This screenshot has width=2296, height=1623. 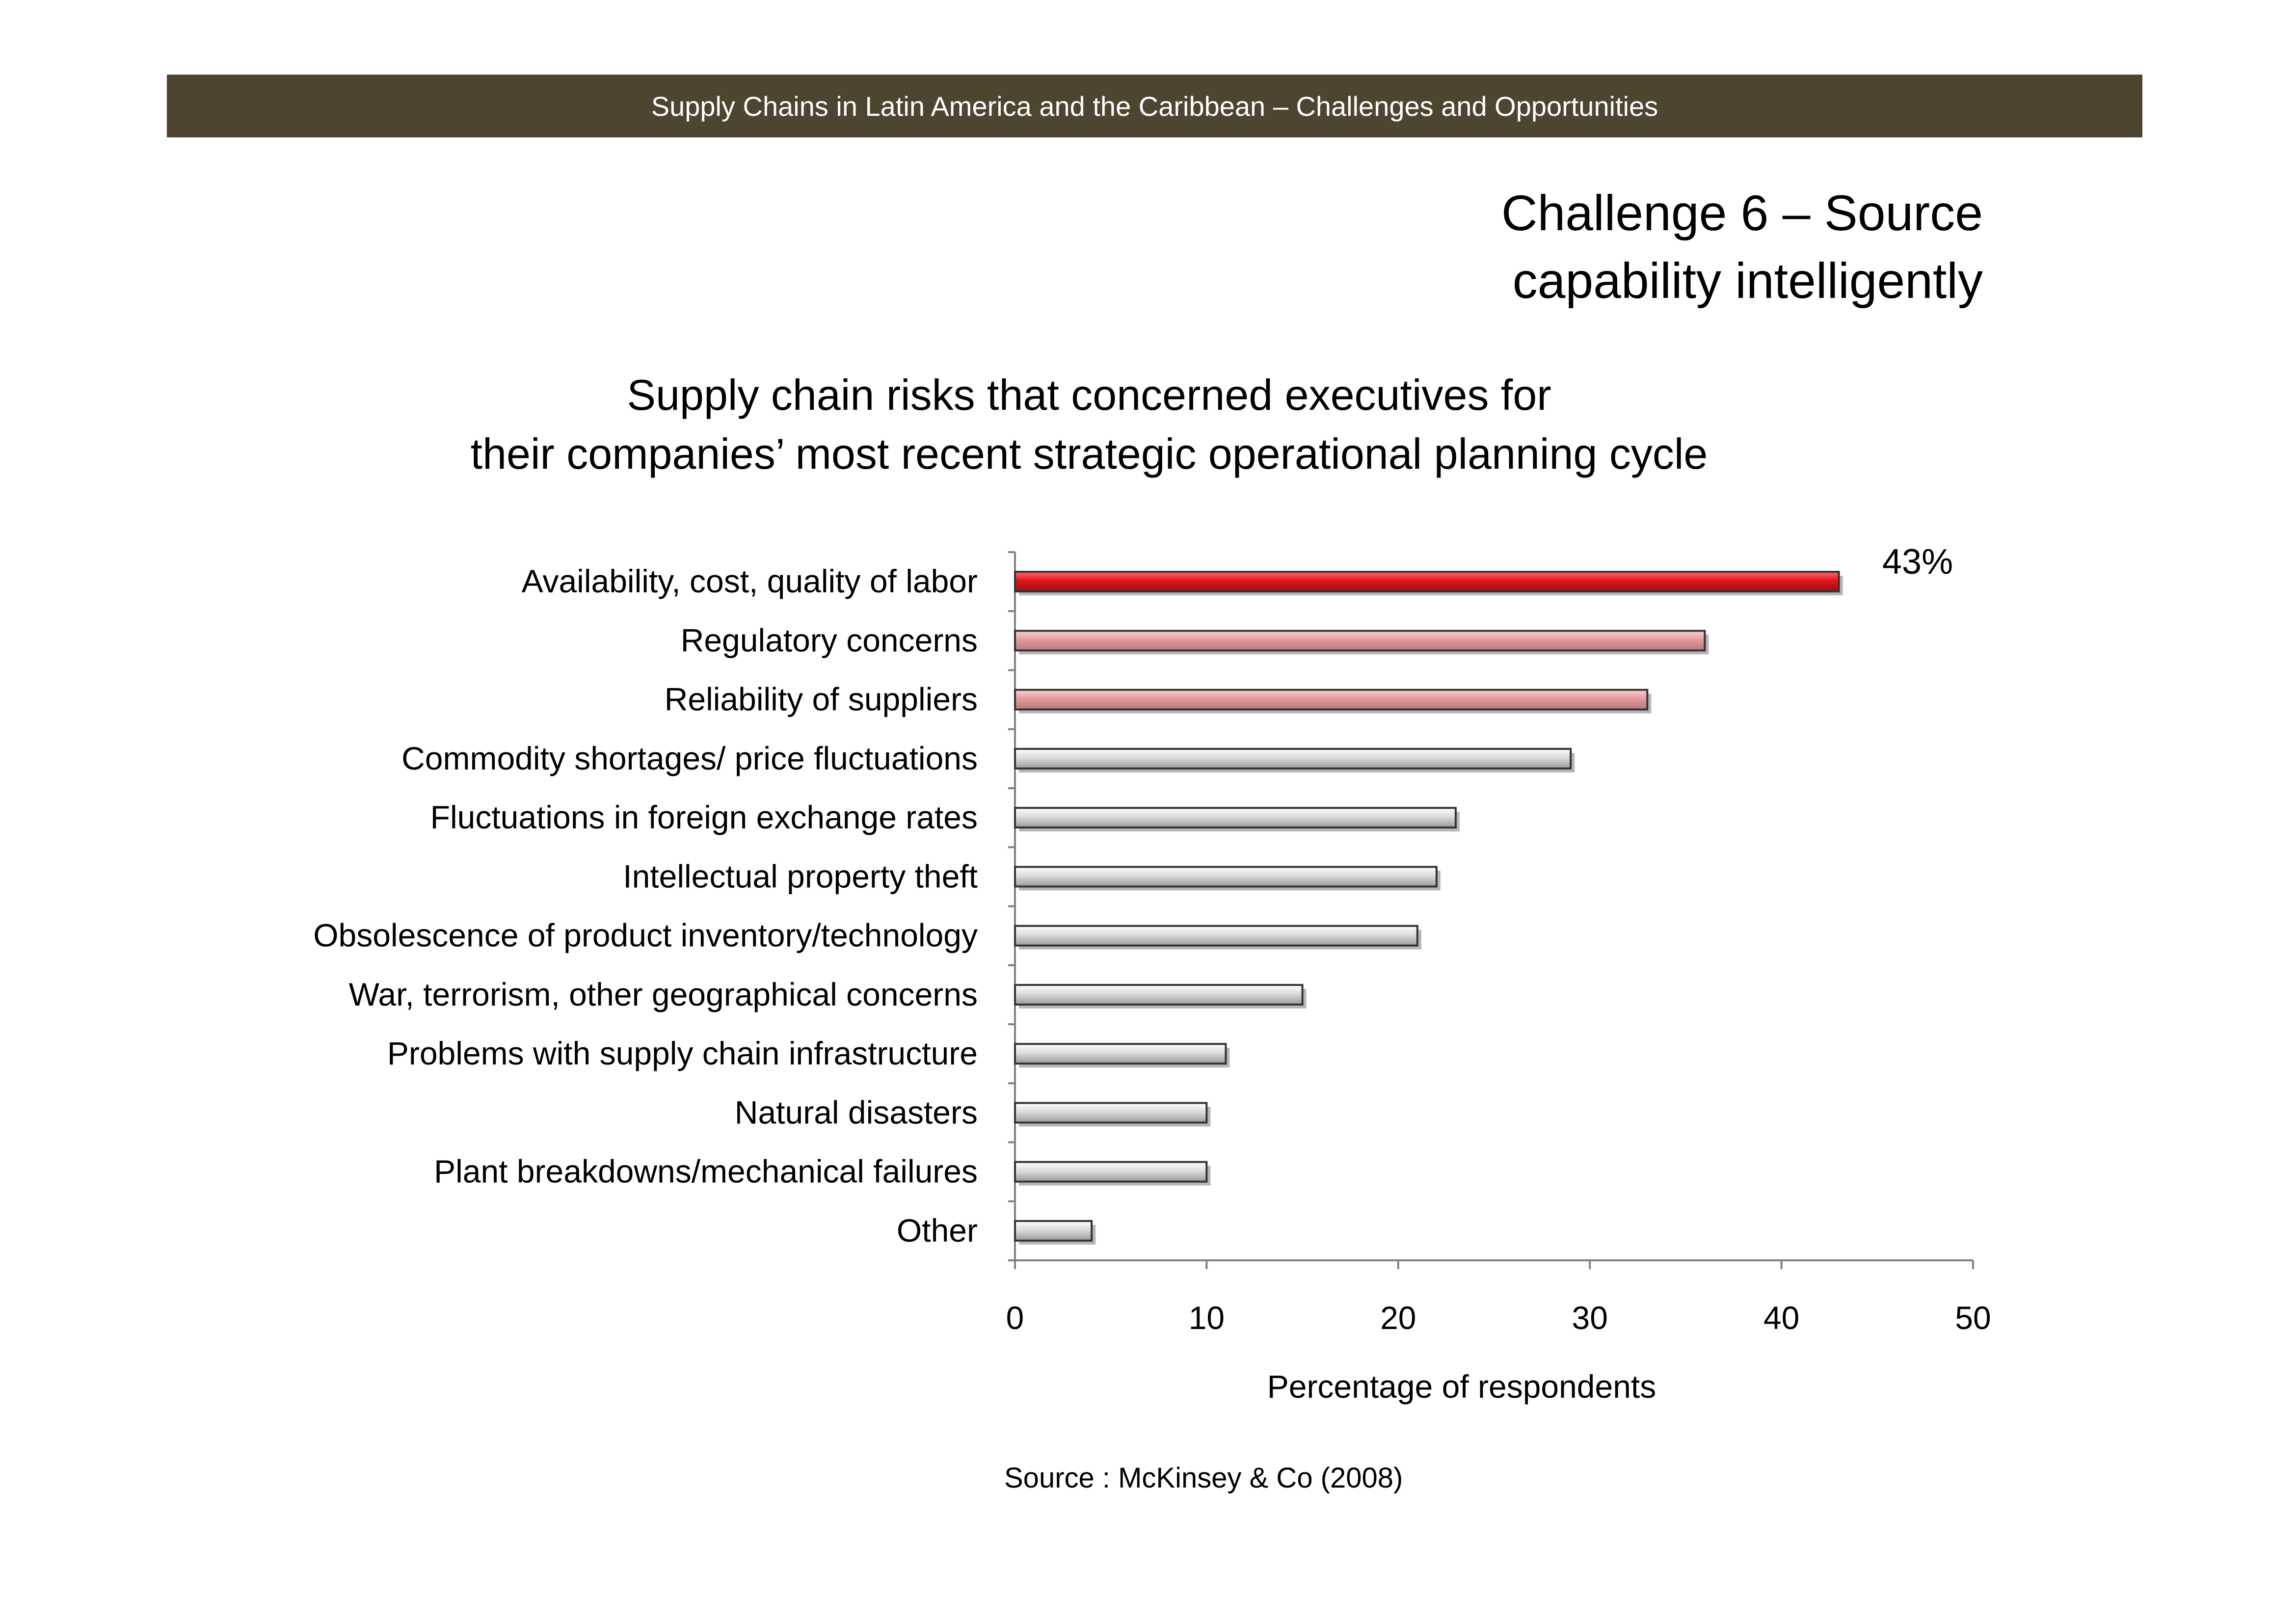 I want to click on category-label: Plant breakdowns/mechanical failures, so click(x=706, y=1171).